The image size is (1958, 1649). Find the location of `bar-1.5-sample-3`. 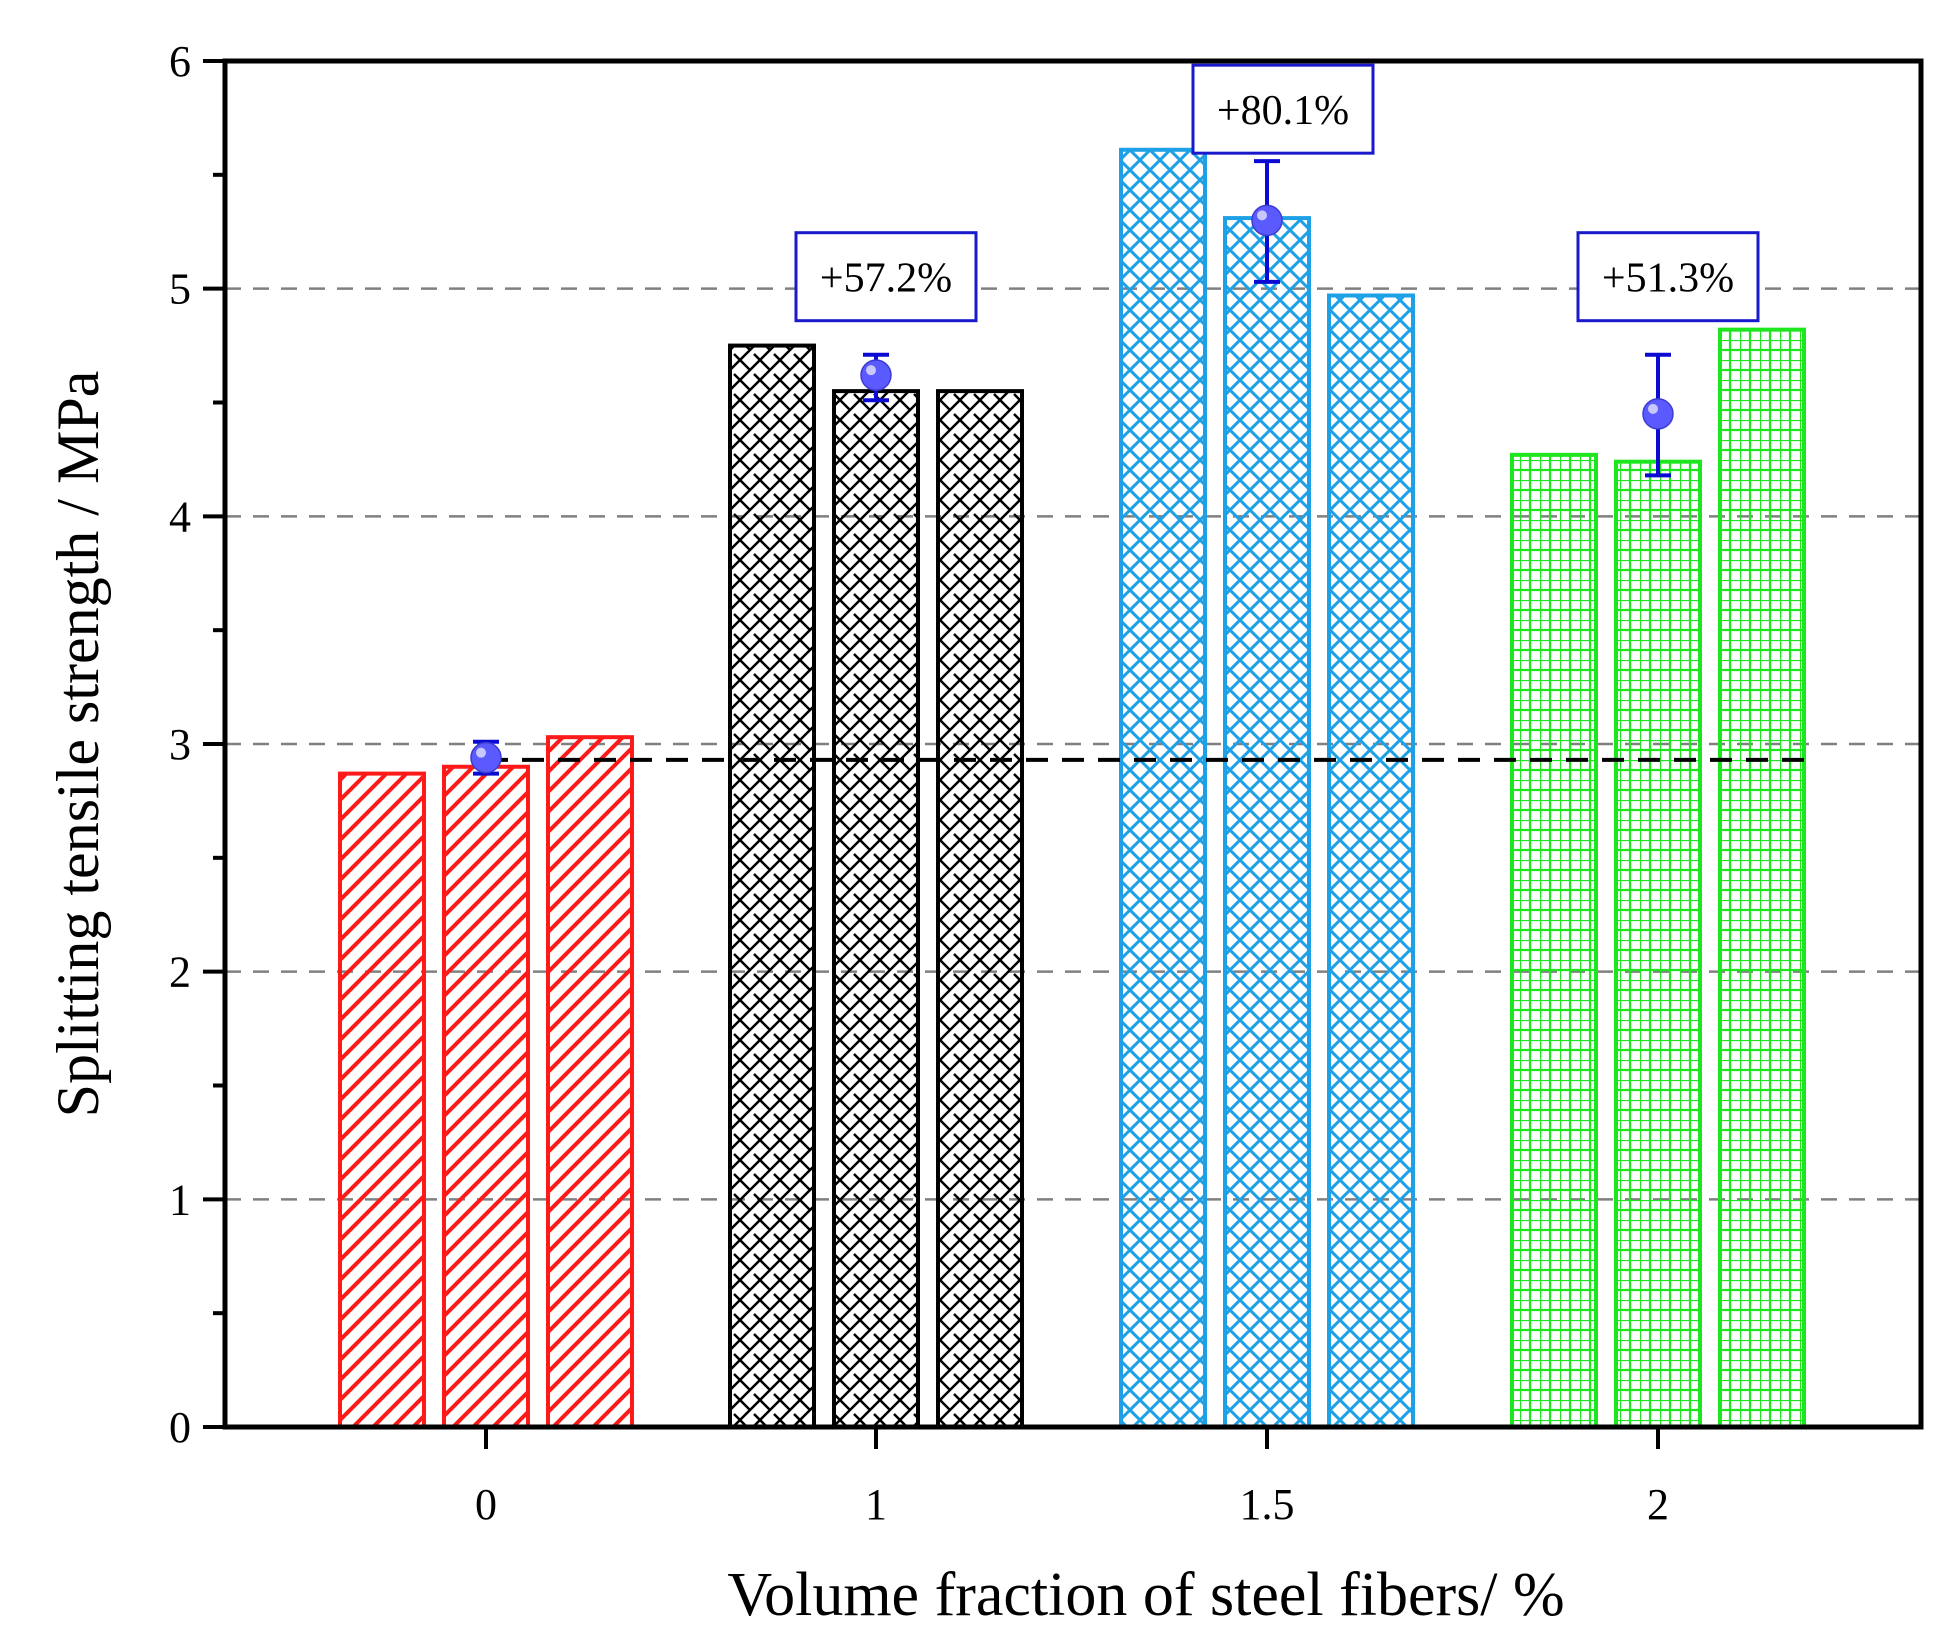

bar-1.5-sample-3 is located at coordinates (1371, 861).